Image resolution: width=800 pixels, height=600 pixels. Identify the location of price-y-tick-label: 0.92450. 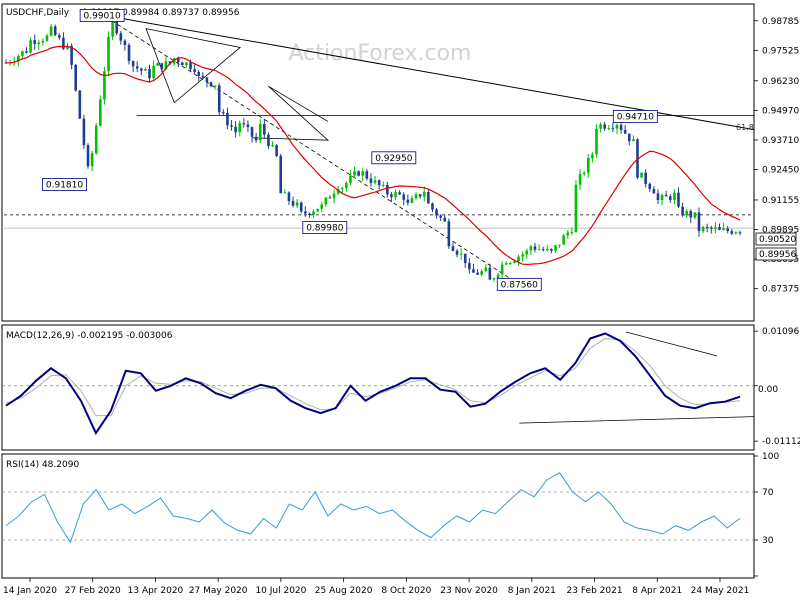
(780, 171).